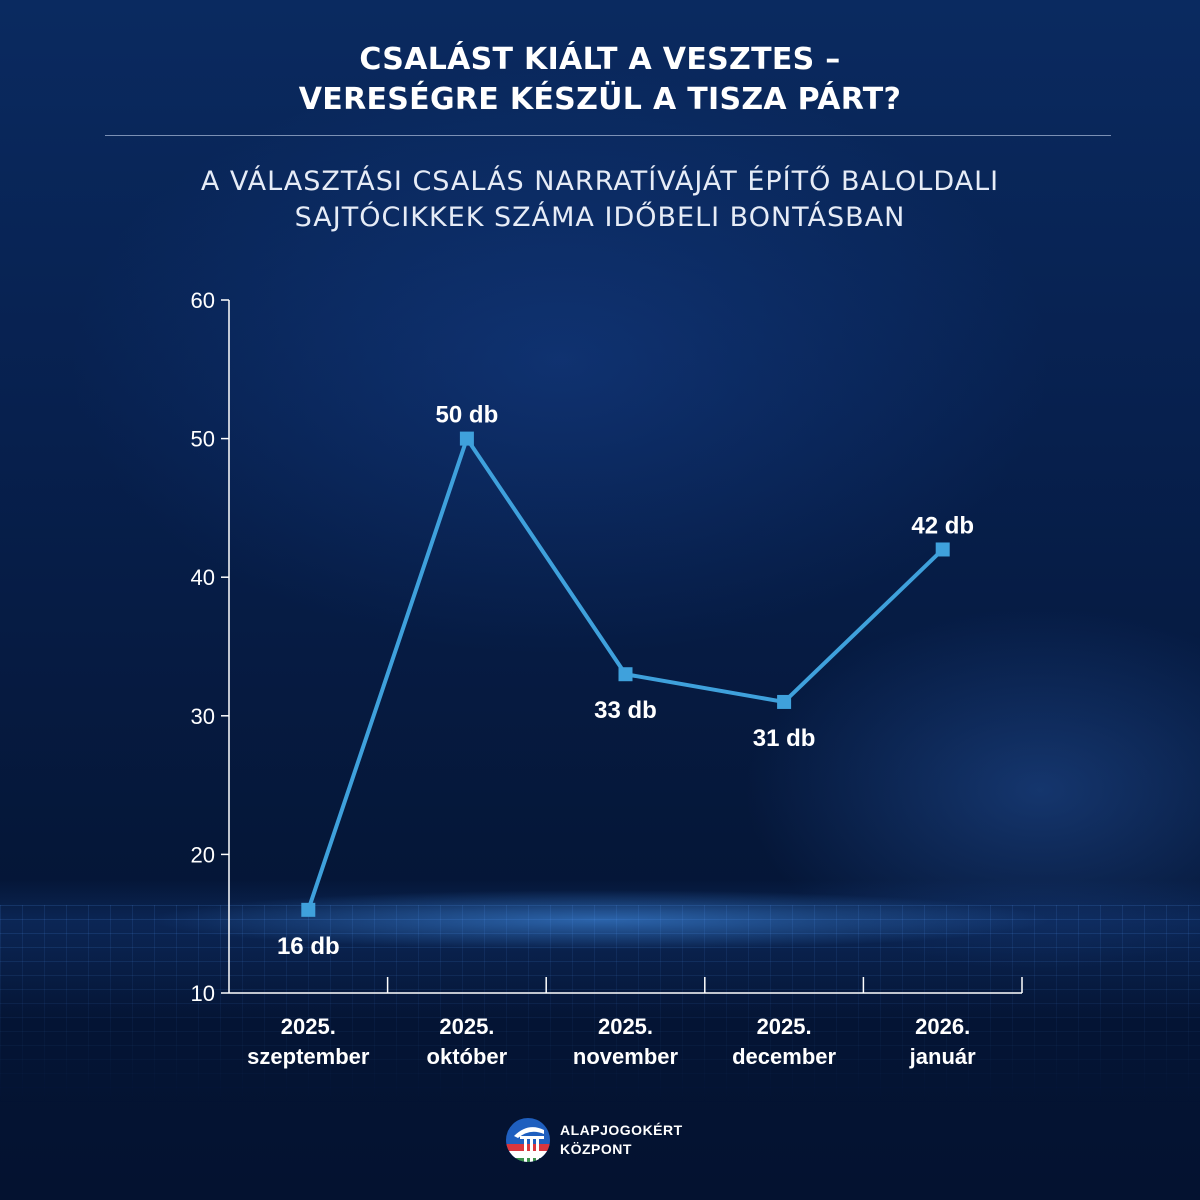 Image resolution: width=1200 pixels, height=1200 pixels. Describe the element at coordinates (600, 99) in the screenshot. I see `title-line-2: VERESÉGRE KÉSZÜL A TISZA PÁRT?` at that location.